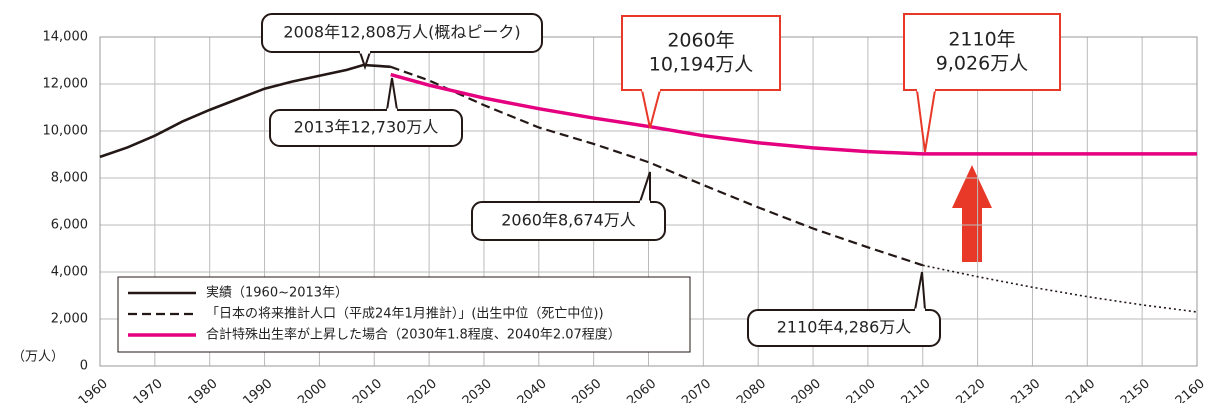 The width and height of the screenshot is (1208, 403). I want to click on callout: 2008年12,808万人(概ねピーク), so click(402, 42).